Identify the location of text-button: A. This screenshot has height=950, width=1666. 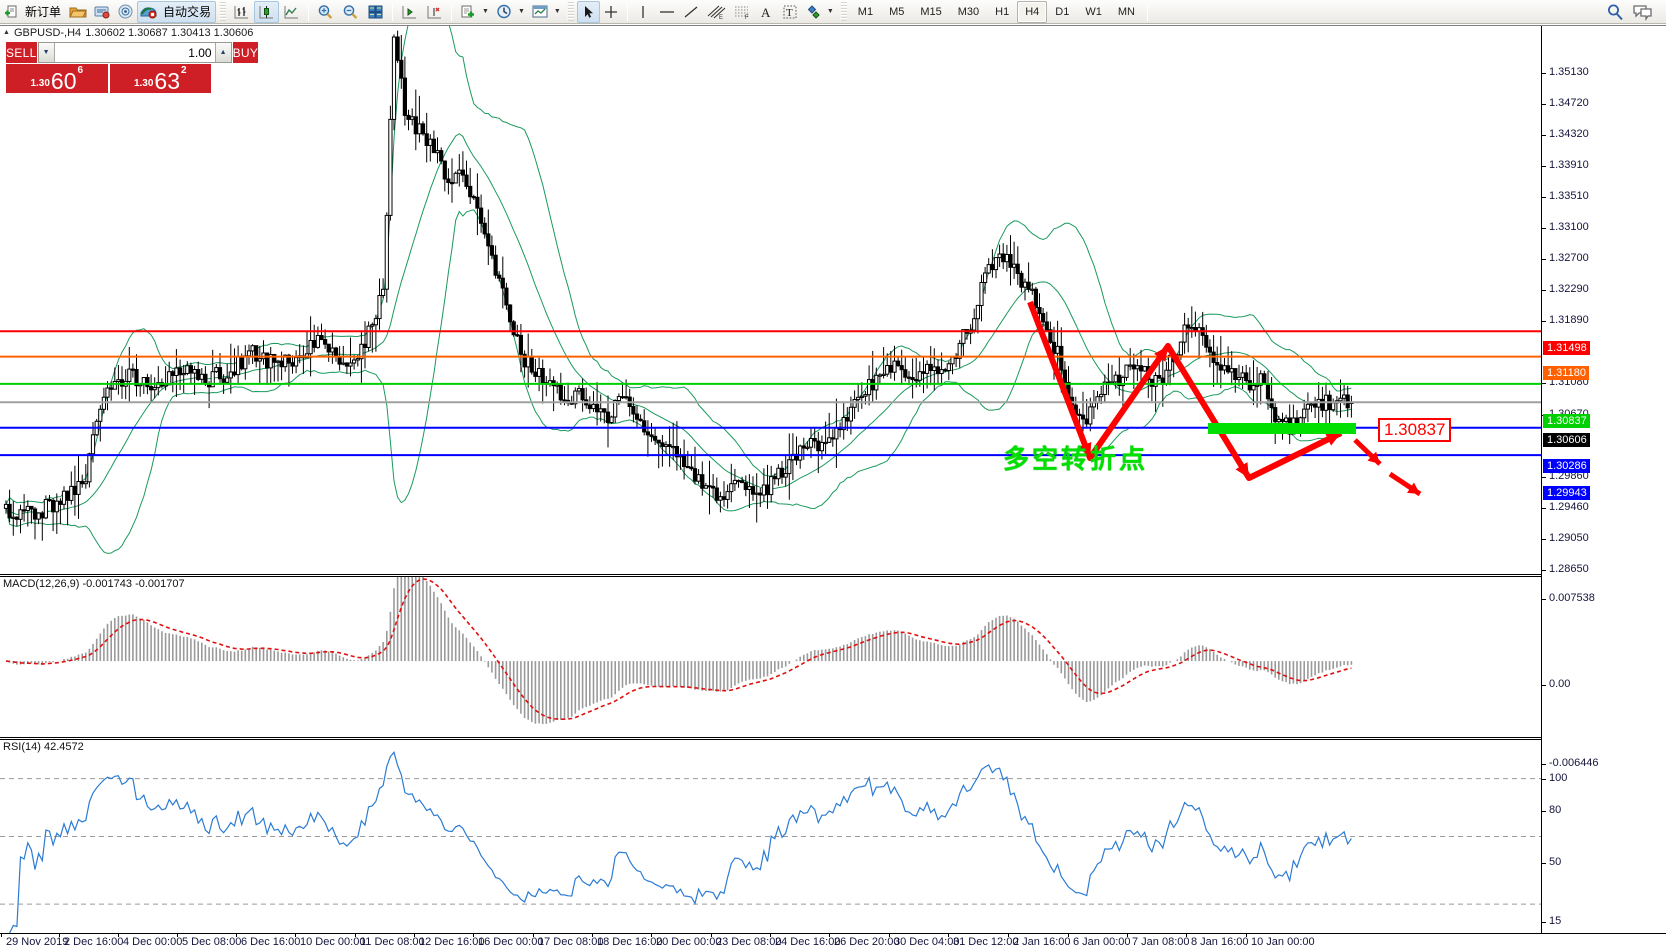
(766, 12).